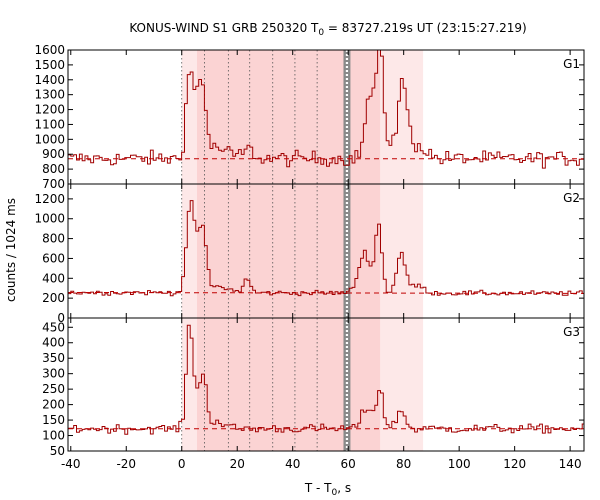 This screenshot has width=600, height=500. Describe the element at coordinates (53, 239) in the screenshot. I see `ytick-label-g2-4: 800` at that location.